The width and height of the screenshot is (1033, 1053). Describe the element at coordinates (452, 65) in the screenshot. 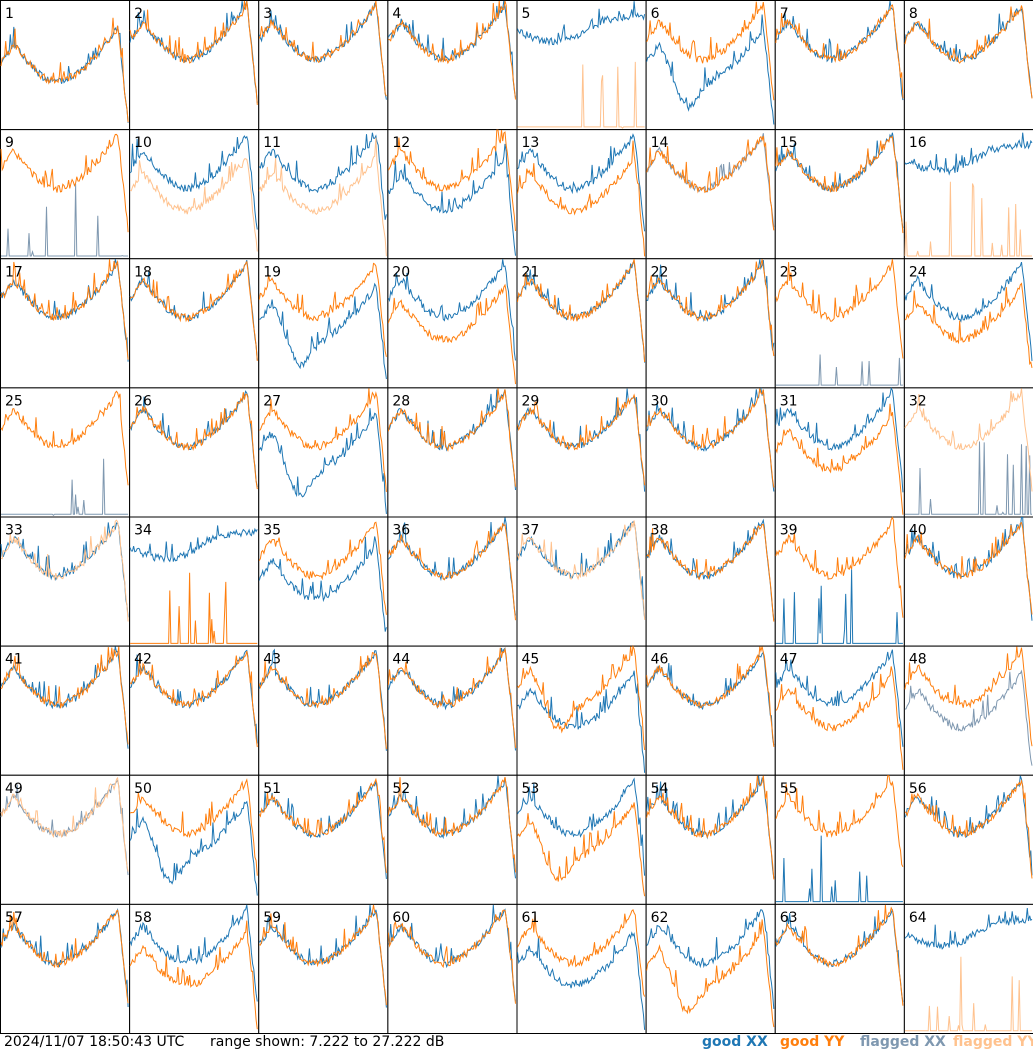

I see `panel-4: 4` at that location.